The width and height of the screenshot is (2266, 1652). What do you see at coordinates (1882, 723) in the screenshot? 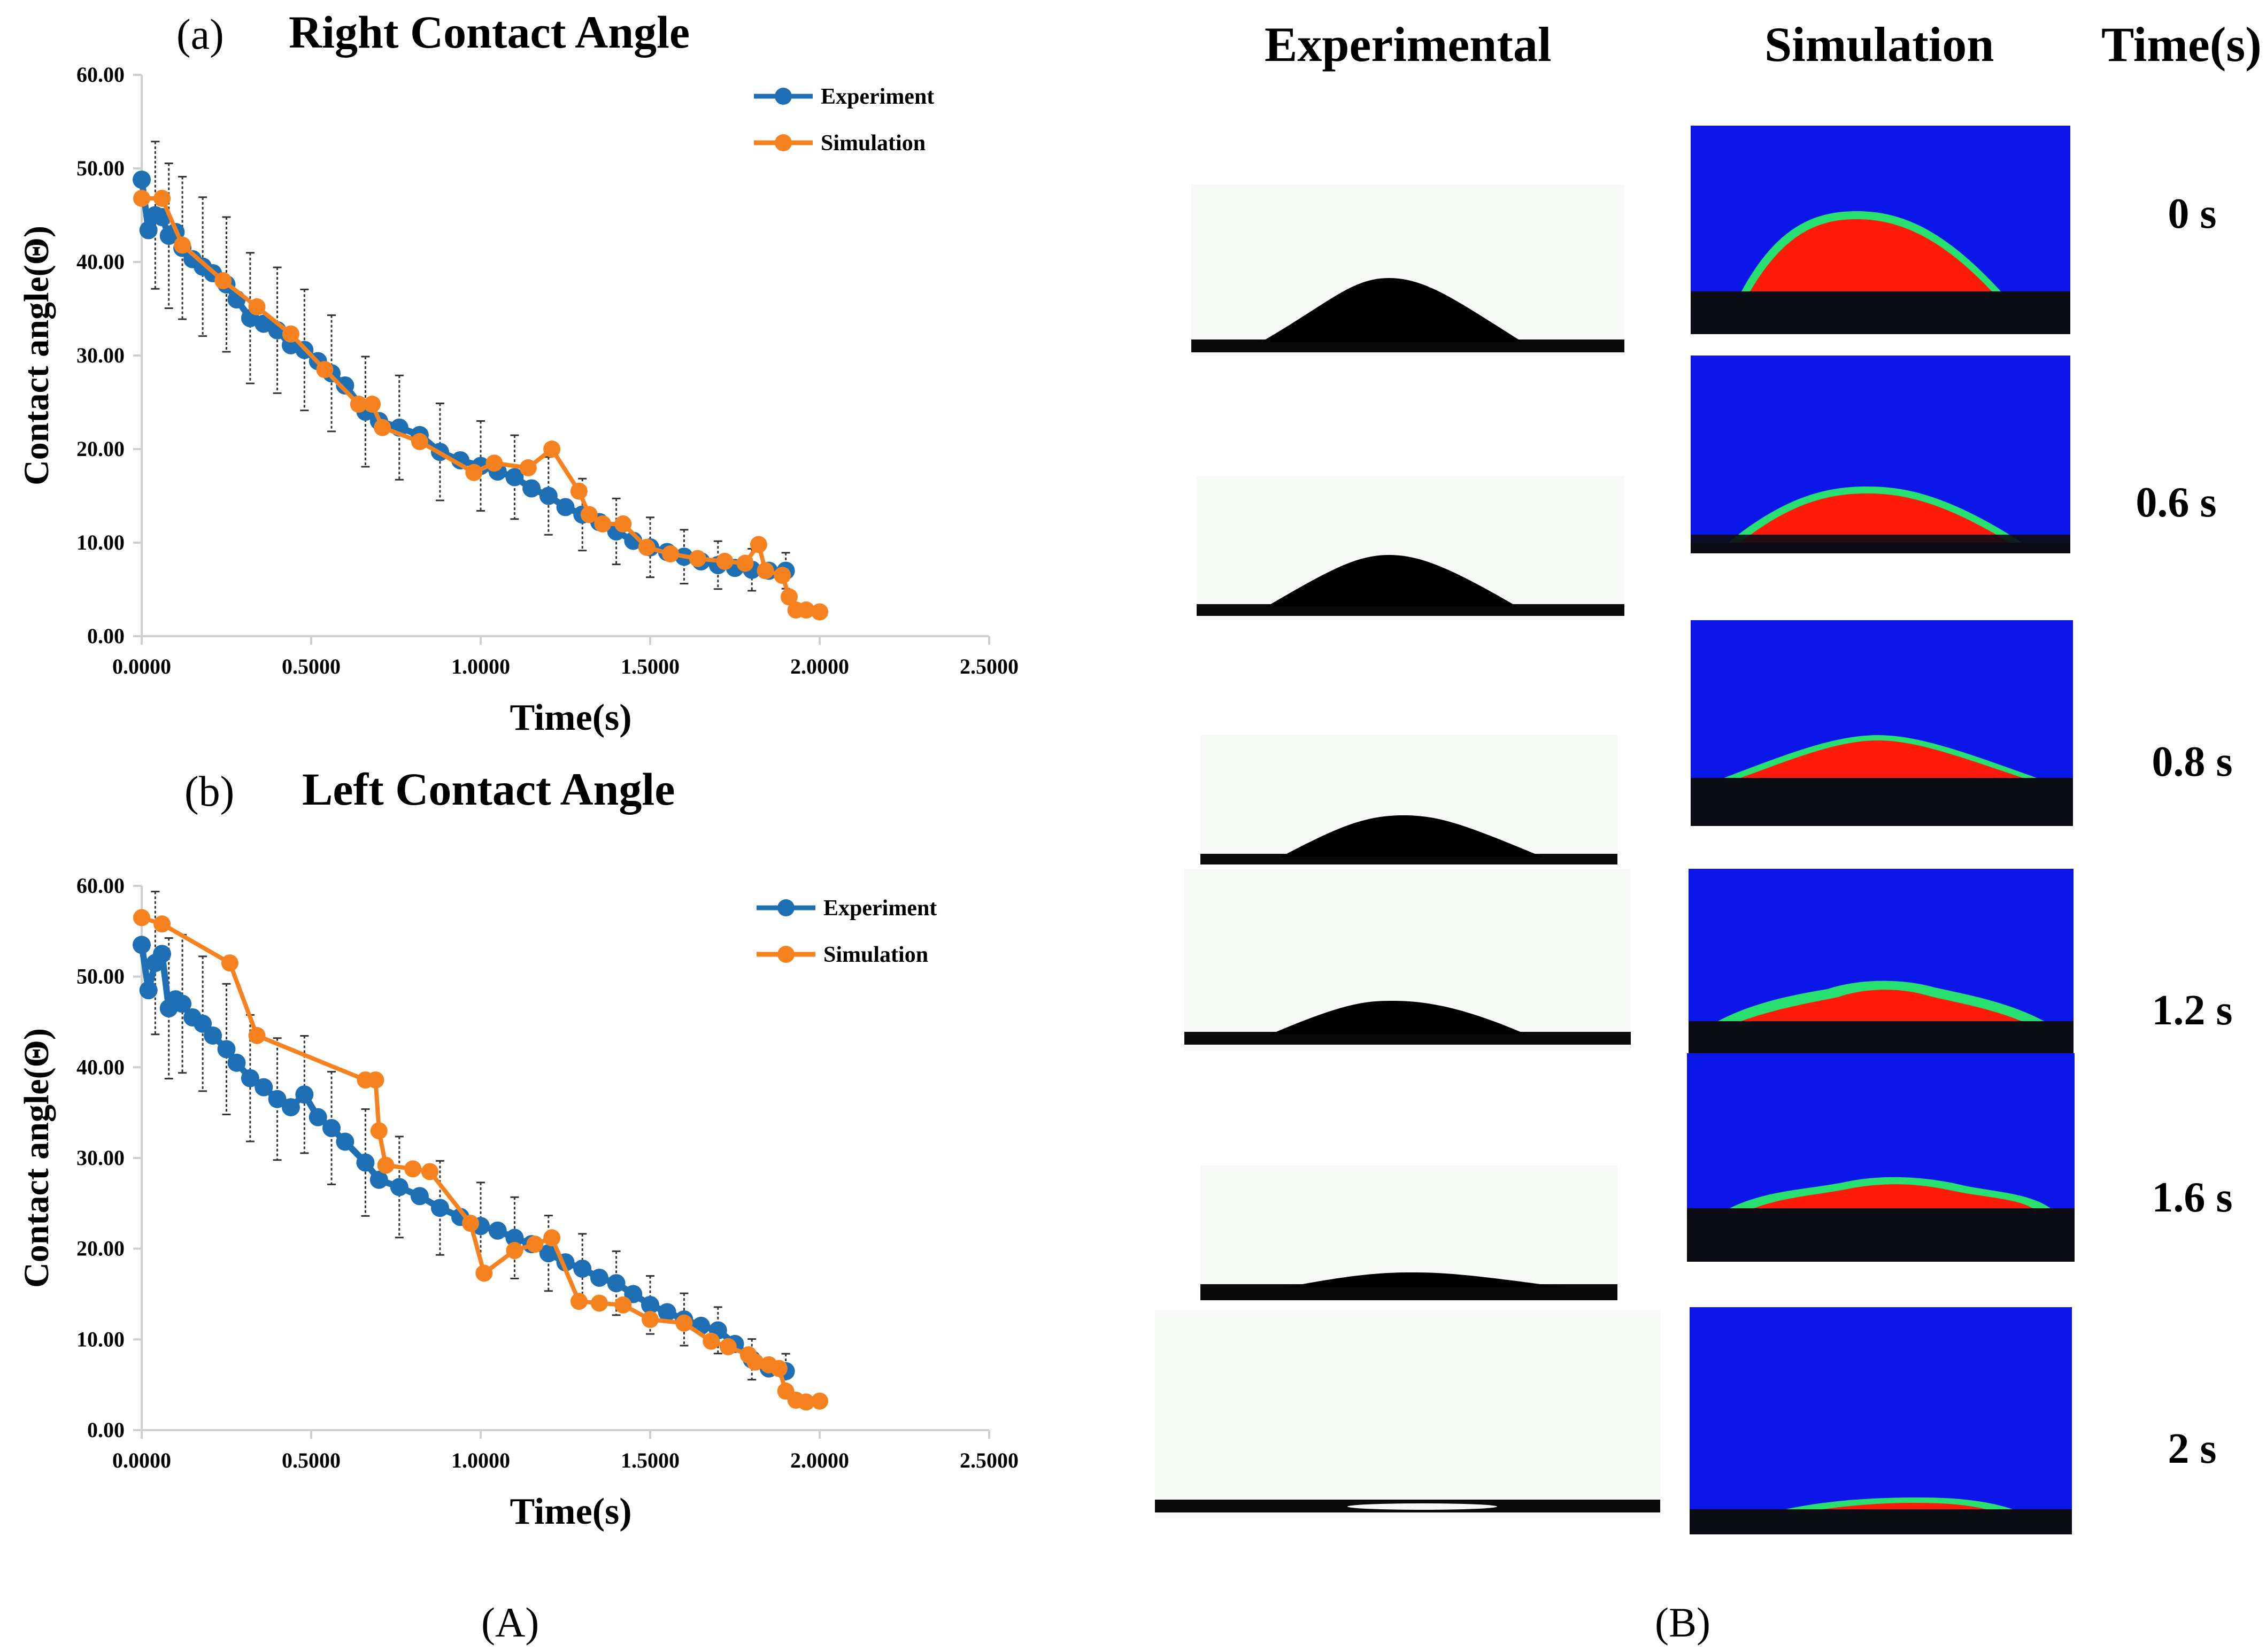
I see `simulation-image-0.8s` at bounding box center [1882, 723].